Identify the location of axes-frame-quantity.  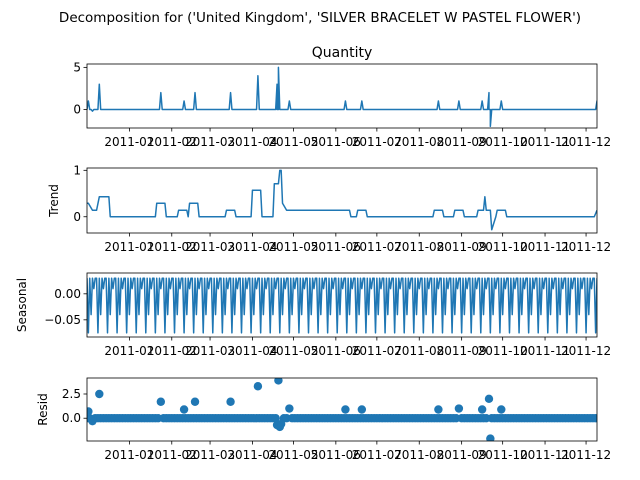
(342, 96).